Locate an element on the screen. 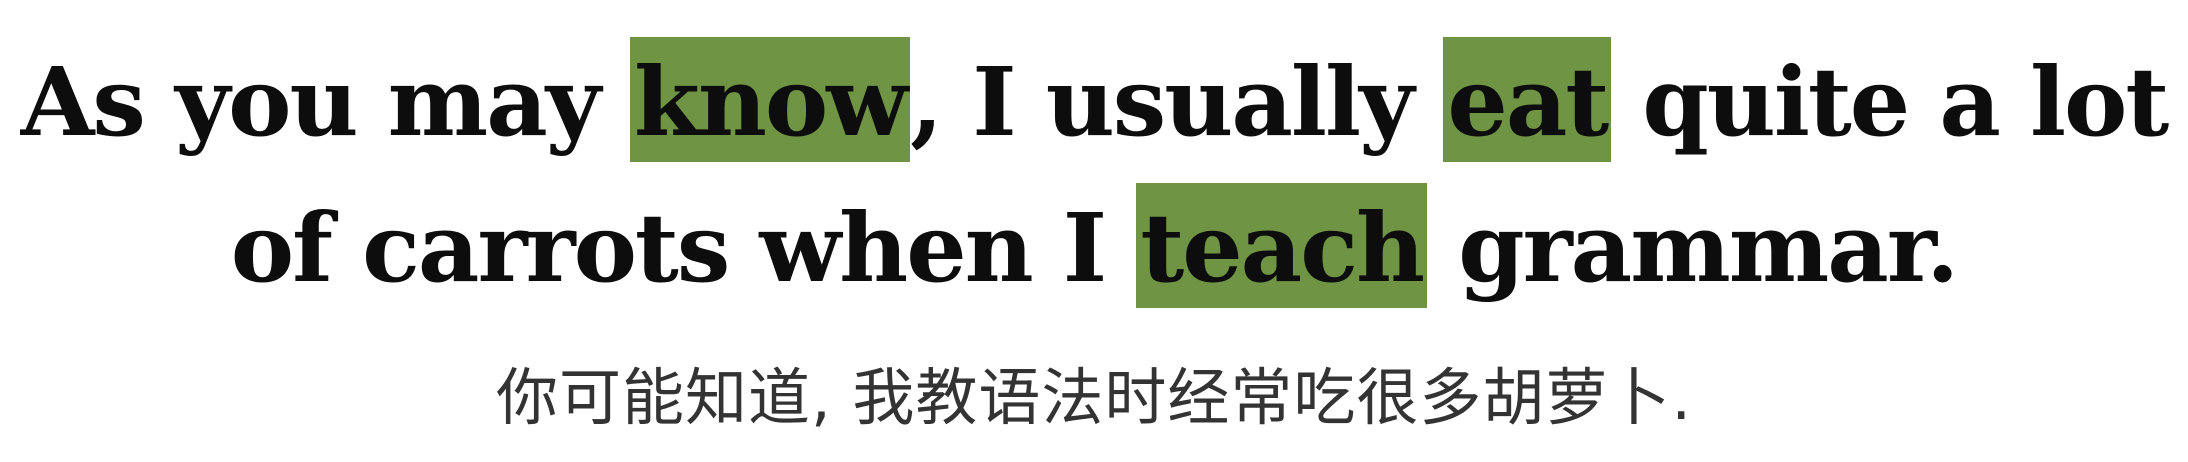 The height and width of the screenshot is (462, 2188). sentence-text: grammar. is located at coordinates (1693, 248).